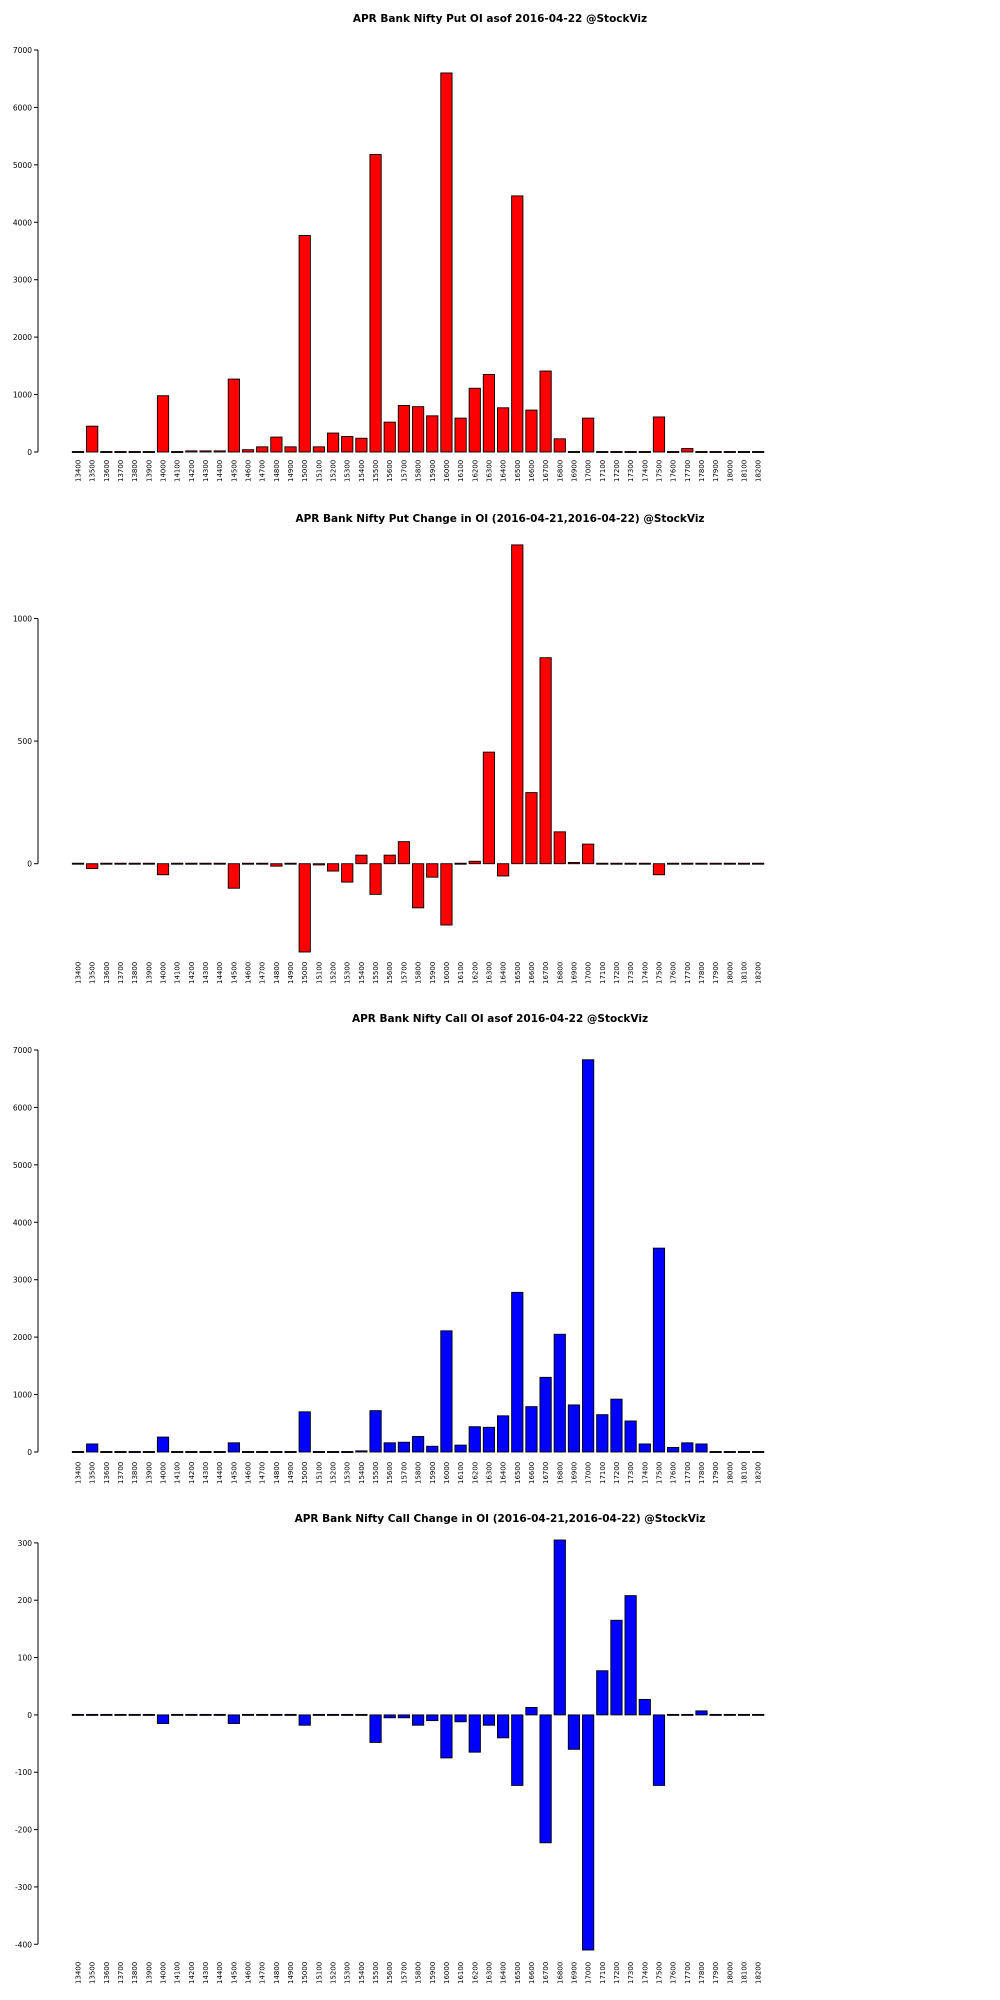  What do you see at coordinates (22, 50) in the screenshot?
I see `y-tick-label: 7000` at bounding box center [22, 50].